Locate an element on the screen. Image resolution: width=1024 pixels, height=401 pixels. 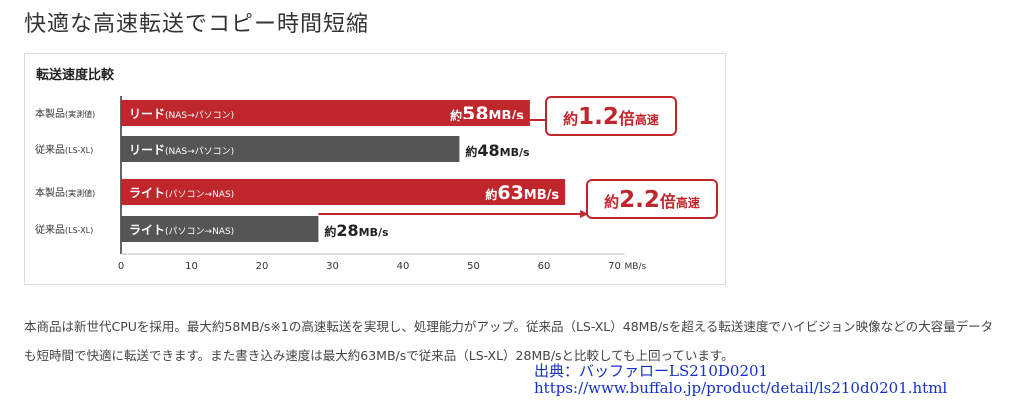
x-tick-label-1: 10 is located at coordinates (191, 266).